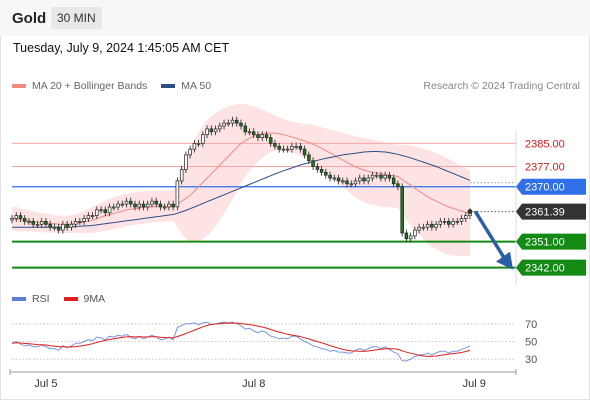 This screenshot has width=590, height=400. I want to click on level-label-2361-39-bg, so click(551, 211).